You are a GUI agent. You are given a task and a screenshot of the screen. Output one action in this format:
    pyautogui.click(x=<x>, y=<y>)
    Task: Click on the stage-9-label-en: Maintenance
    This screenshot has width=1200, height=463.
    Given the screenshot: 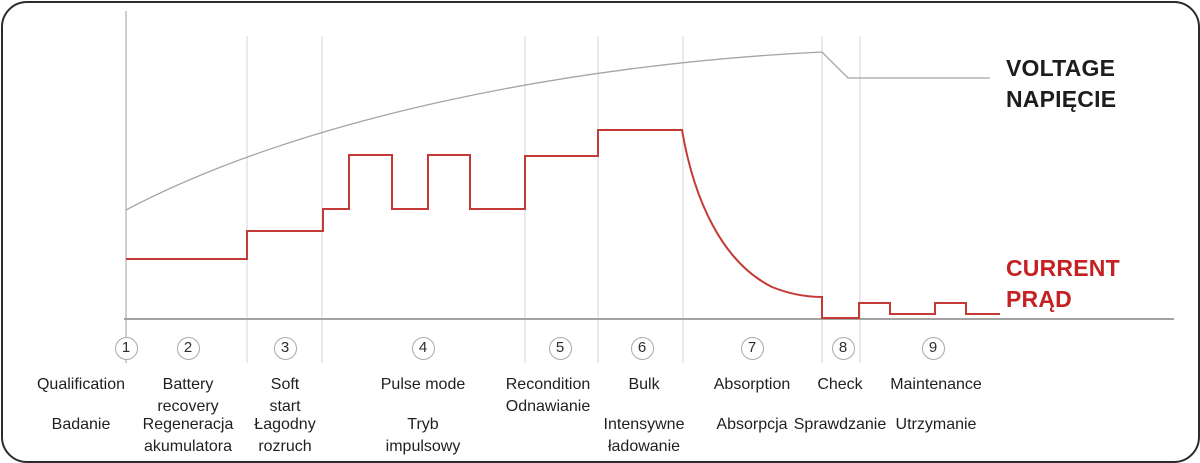 What is the action you would take?
    pyautogui.click(x=936, y=384)
    